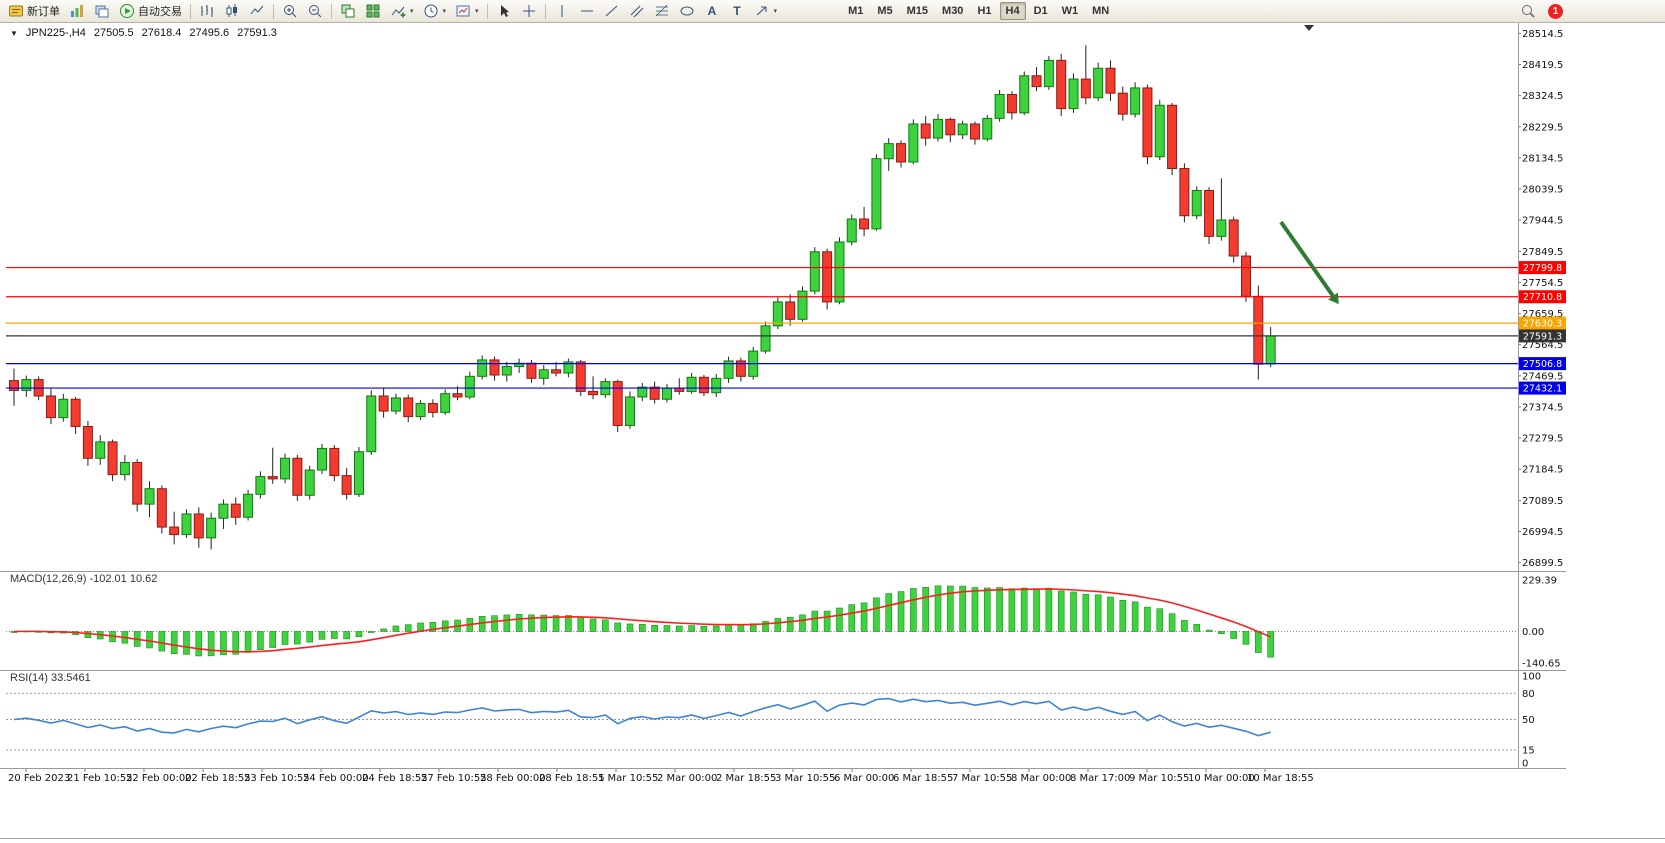 This screenshot has width=1665, height=843. What do you see at coordinates (1542, 439) in the screenshot?
I see `svg-text: 27279.5` at bounding box center [1542, 439].